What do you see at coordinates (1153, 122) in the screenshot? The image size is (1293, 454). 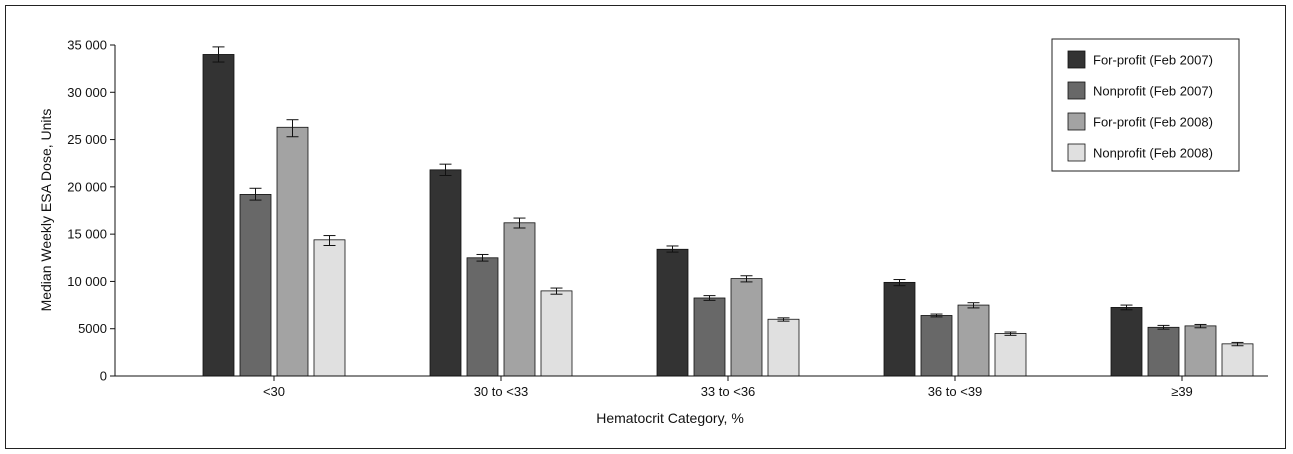 I see `legend-label: For-profit (Feb 2008)` at bounding box center [1153, 122].